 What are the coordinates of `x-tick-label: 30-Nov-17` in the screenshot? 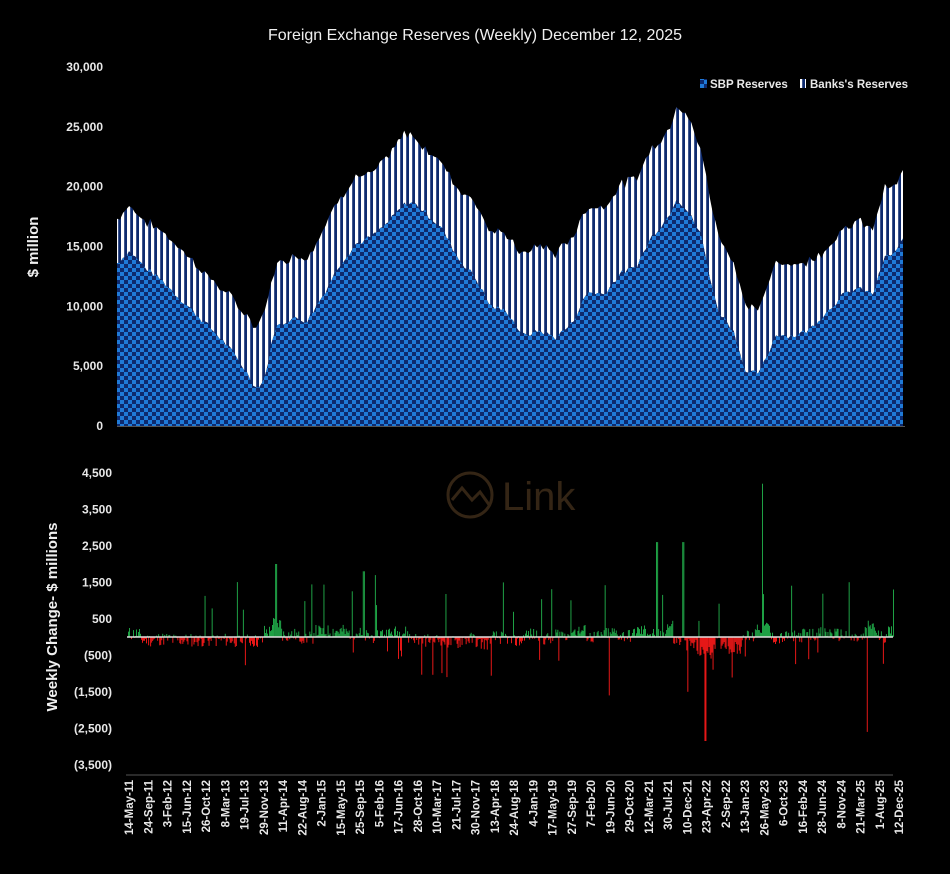 It's located at (477, 807).